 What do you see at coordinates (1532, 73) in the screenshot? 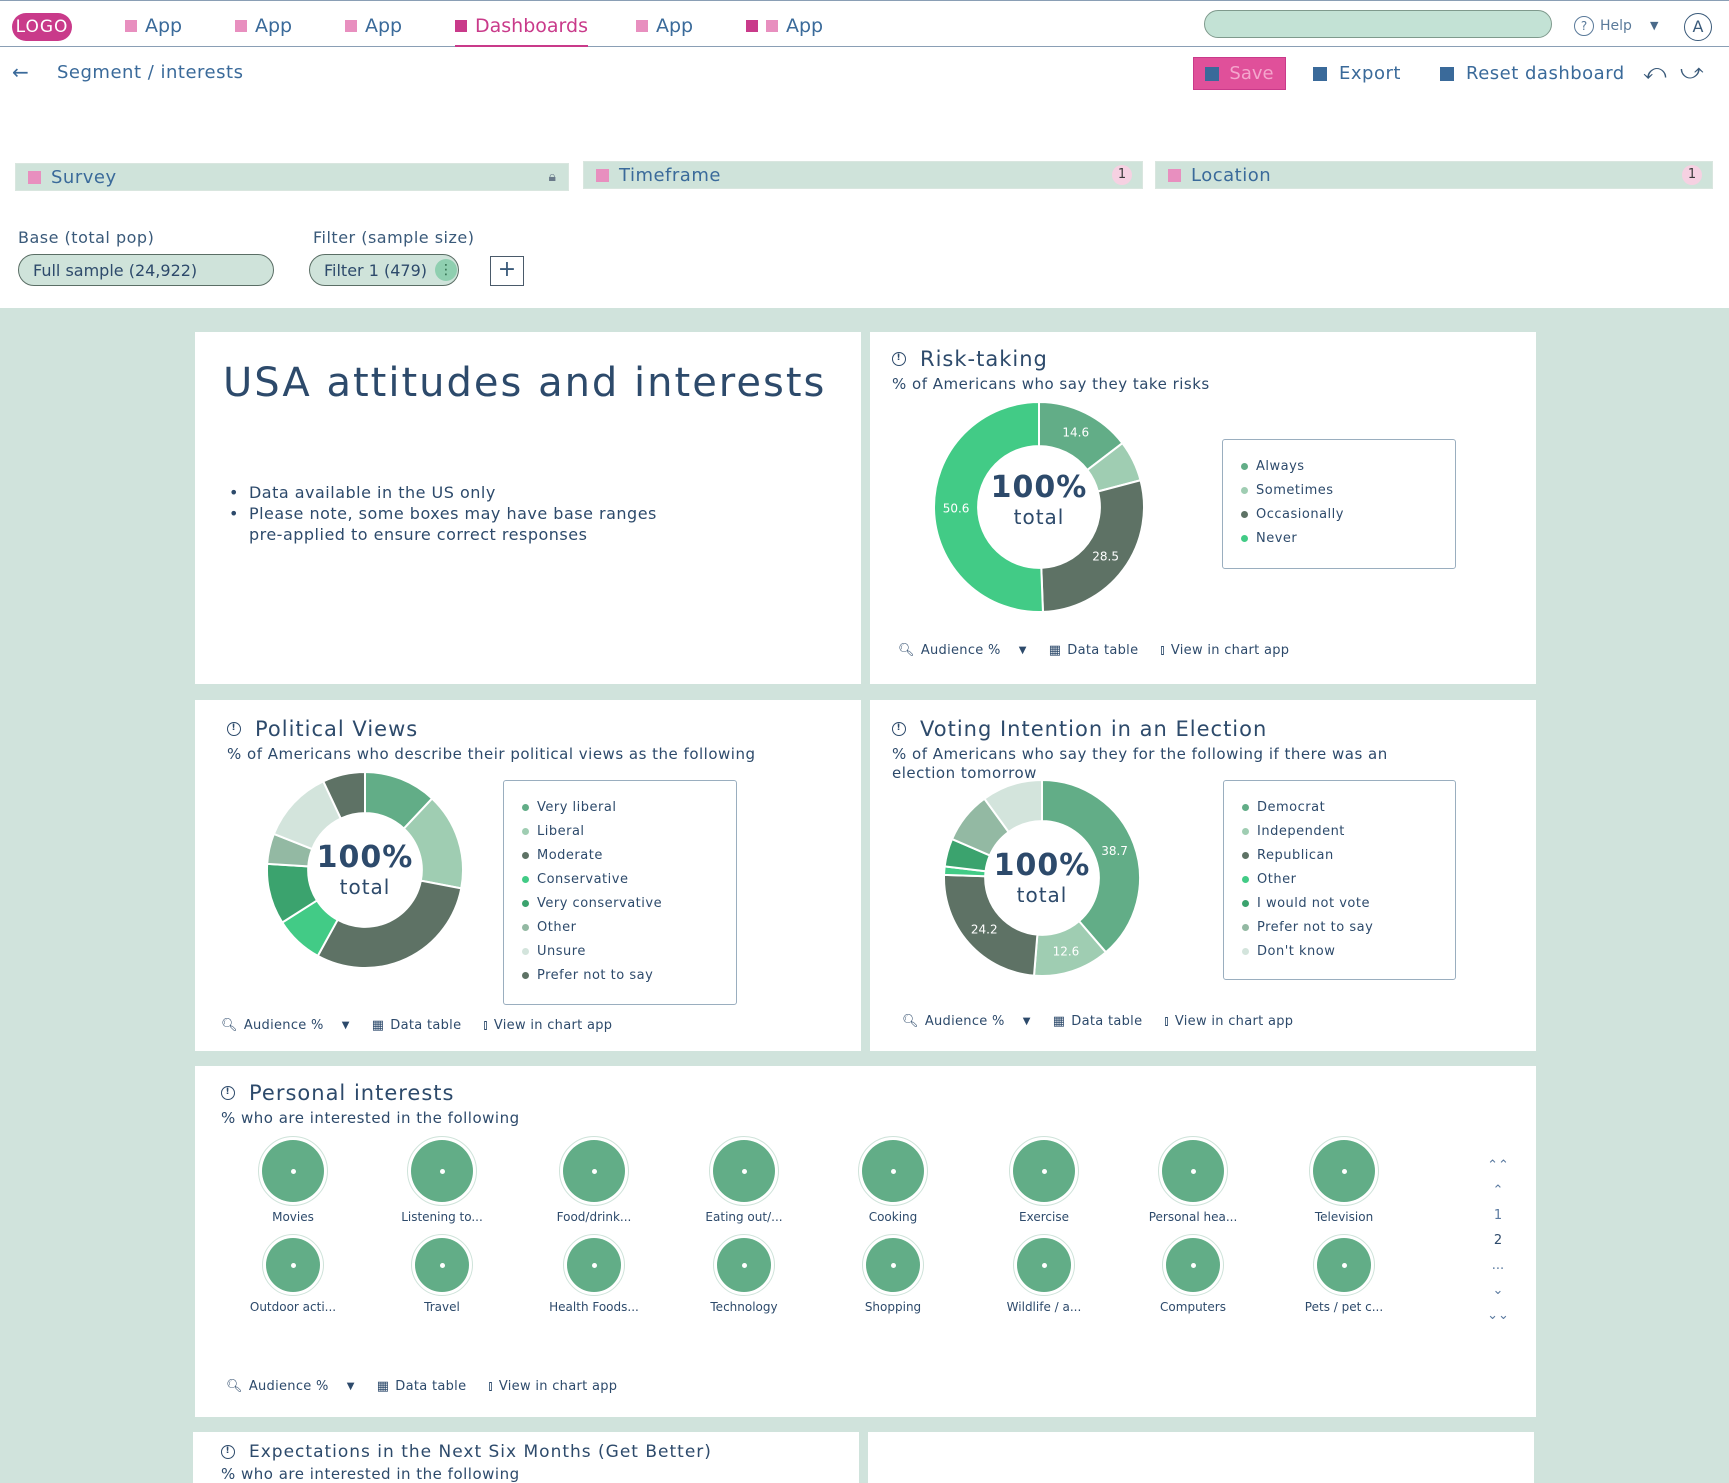
I see `reset-dashboard-button: Reset dashboard` at bounding box center [1532, 73].